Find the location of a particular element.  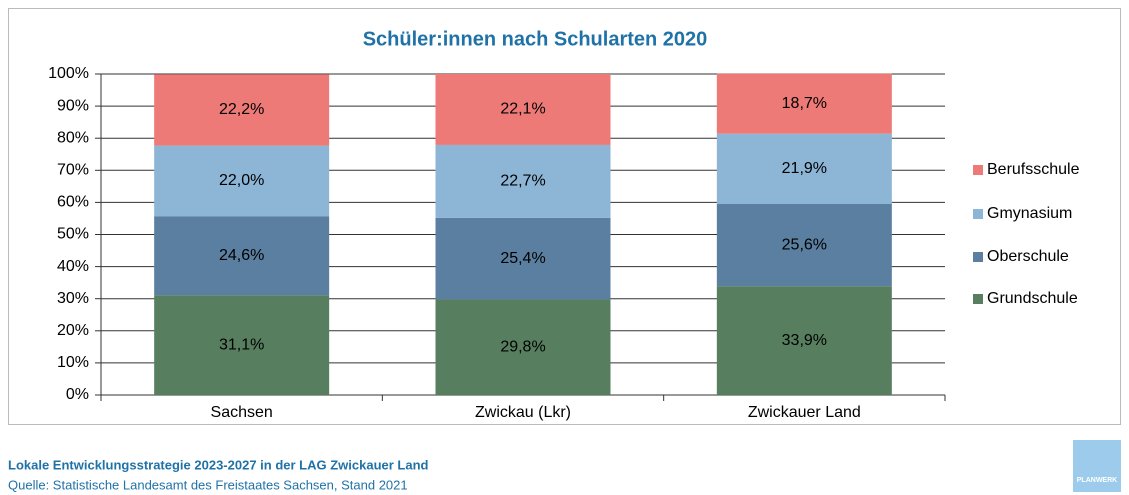

y-tick-label: 60% is located at coordinates (73, 202).